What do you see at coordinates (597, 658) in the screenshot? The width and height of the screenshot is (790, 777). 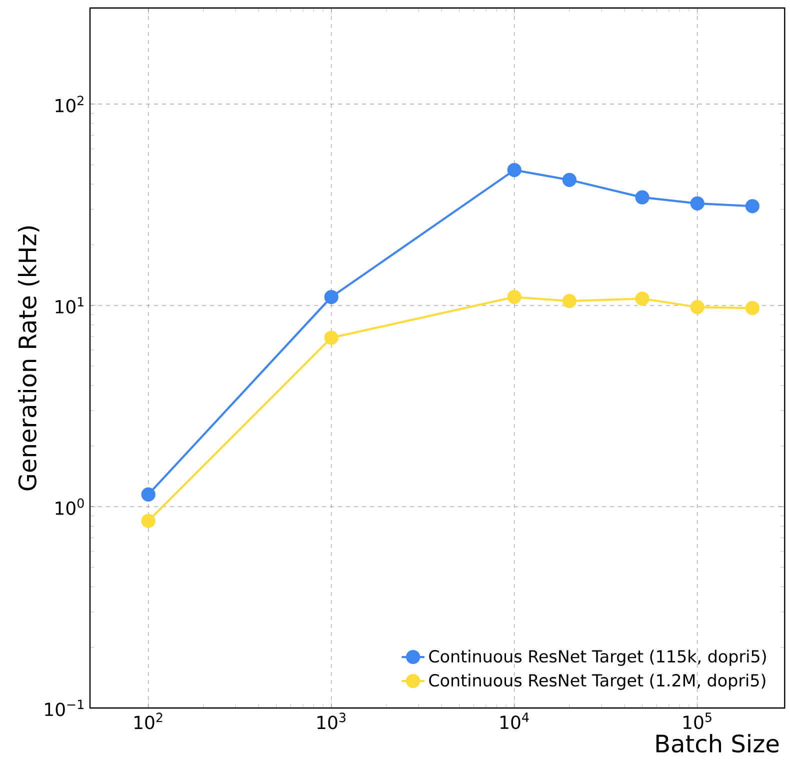 I see `legend-label: Continuous ResNet Target (115k, dopri5)` at bounding box center [597, 658].